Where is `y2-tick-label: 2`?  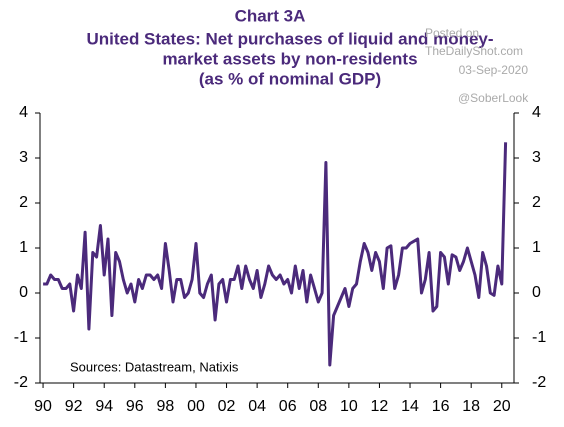
y2-tick-label: 2 is located at coordinates (536, 202).